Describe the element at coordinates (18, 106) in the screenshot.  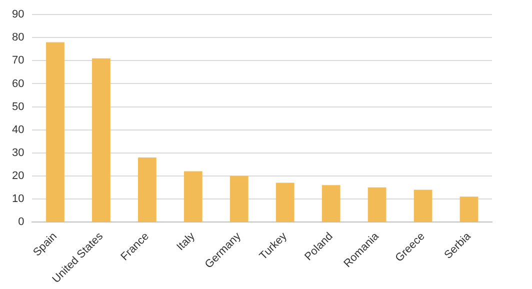
I see `y-tick-label: 50` at that location.